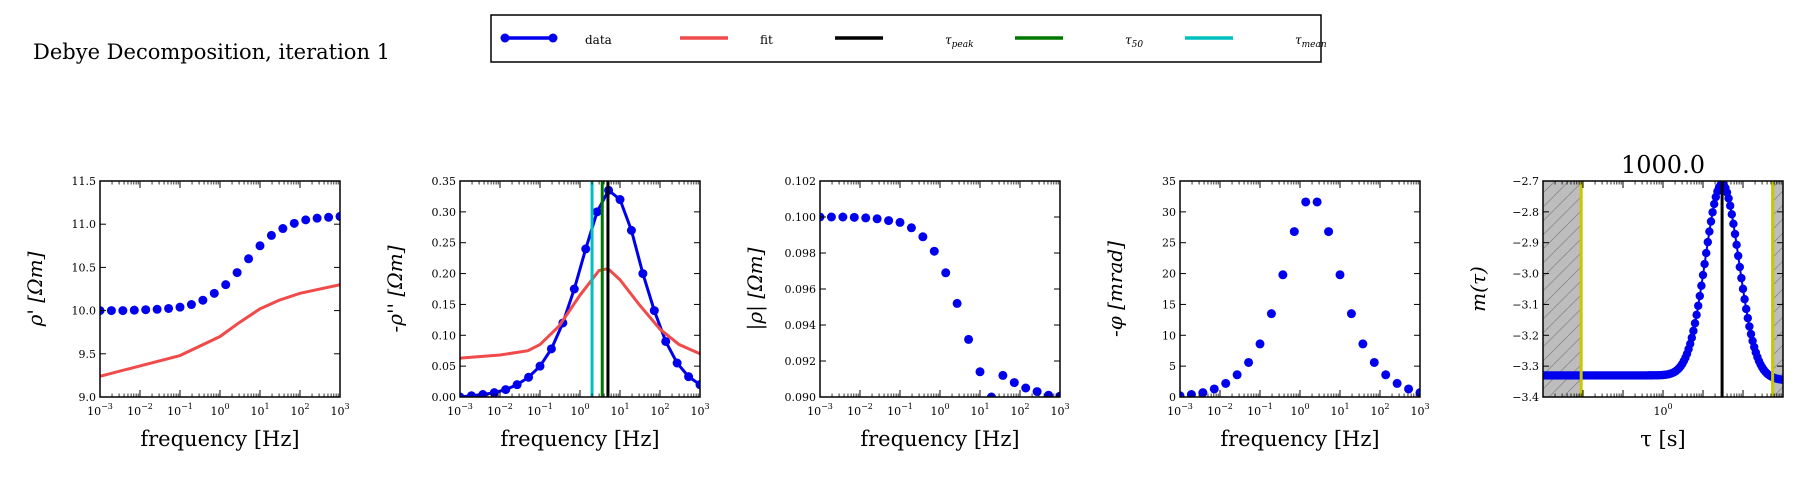 The height and width of the screenshot is (480, 1800). Describe the element at coordinates (1525, 212) in the screenshot. I see `ytick-label: −2.8` at that location.